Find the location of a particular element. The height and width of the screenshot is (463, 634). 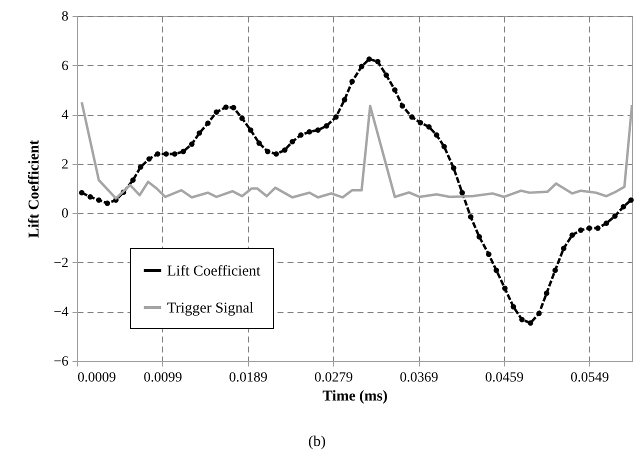

x-tick-label: 0.0459 is located at coordinates (504, 378).